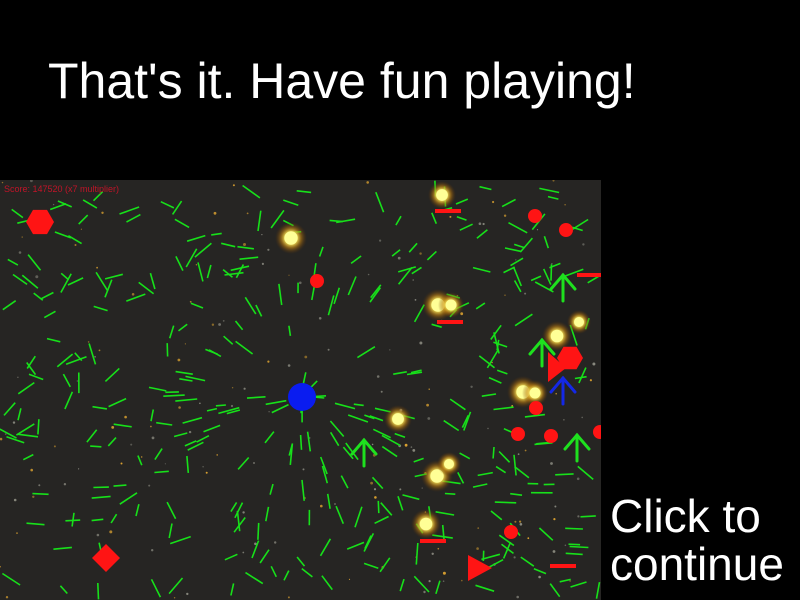 The image size is (800, 600). I want to click on continue-label-line-1: Click to, so click(685, 516).